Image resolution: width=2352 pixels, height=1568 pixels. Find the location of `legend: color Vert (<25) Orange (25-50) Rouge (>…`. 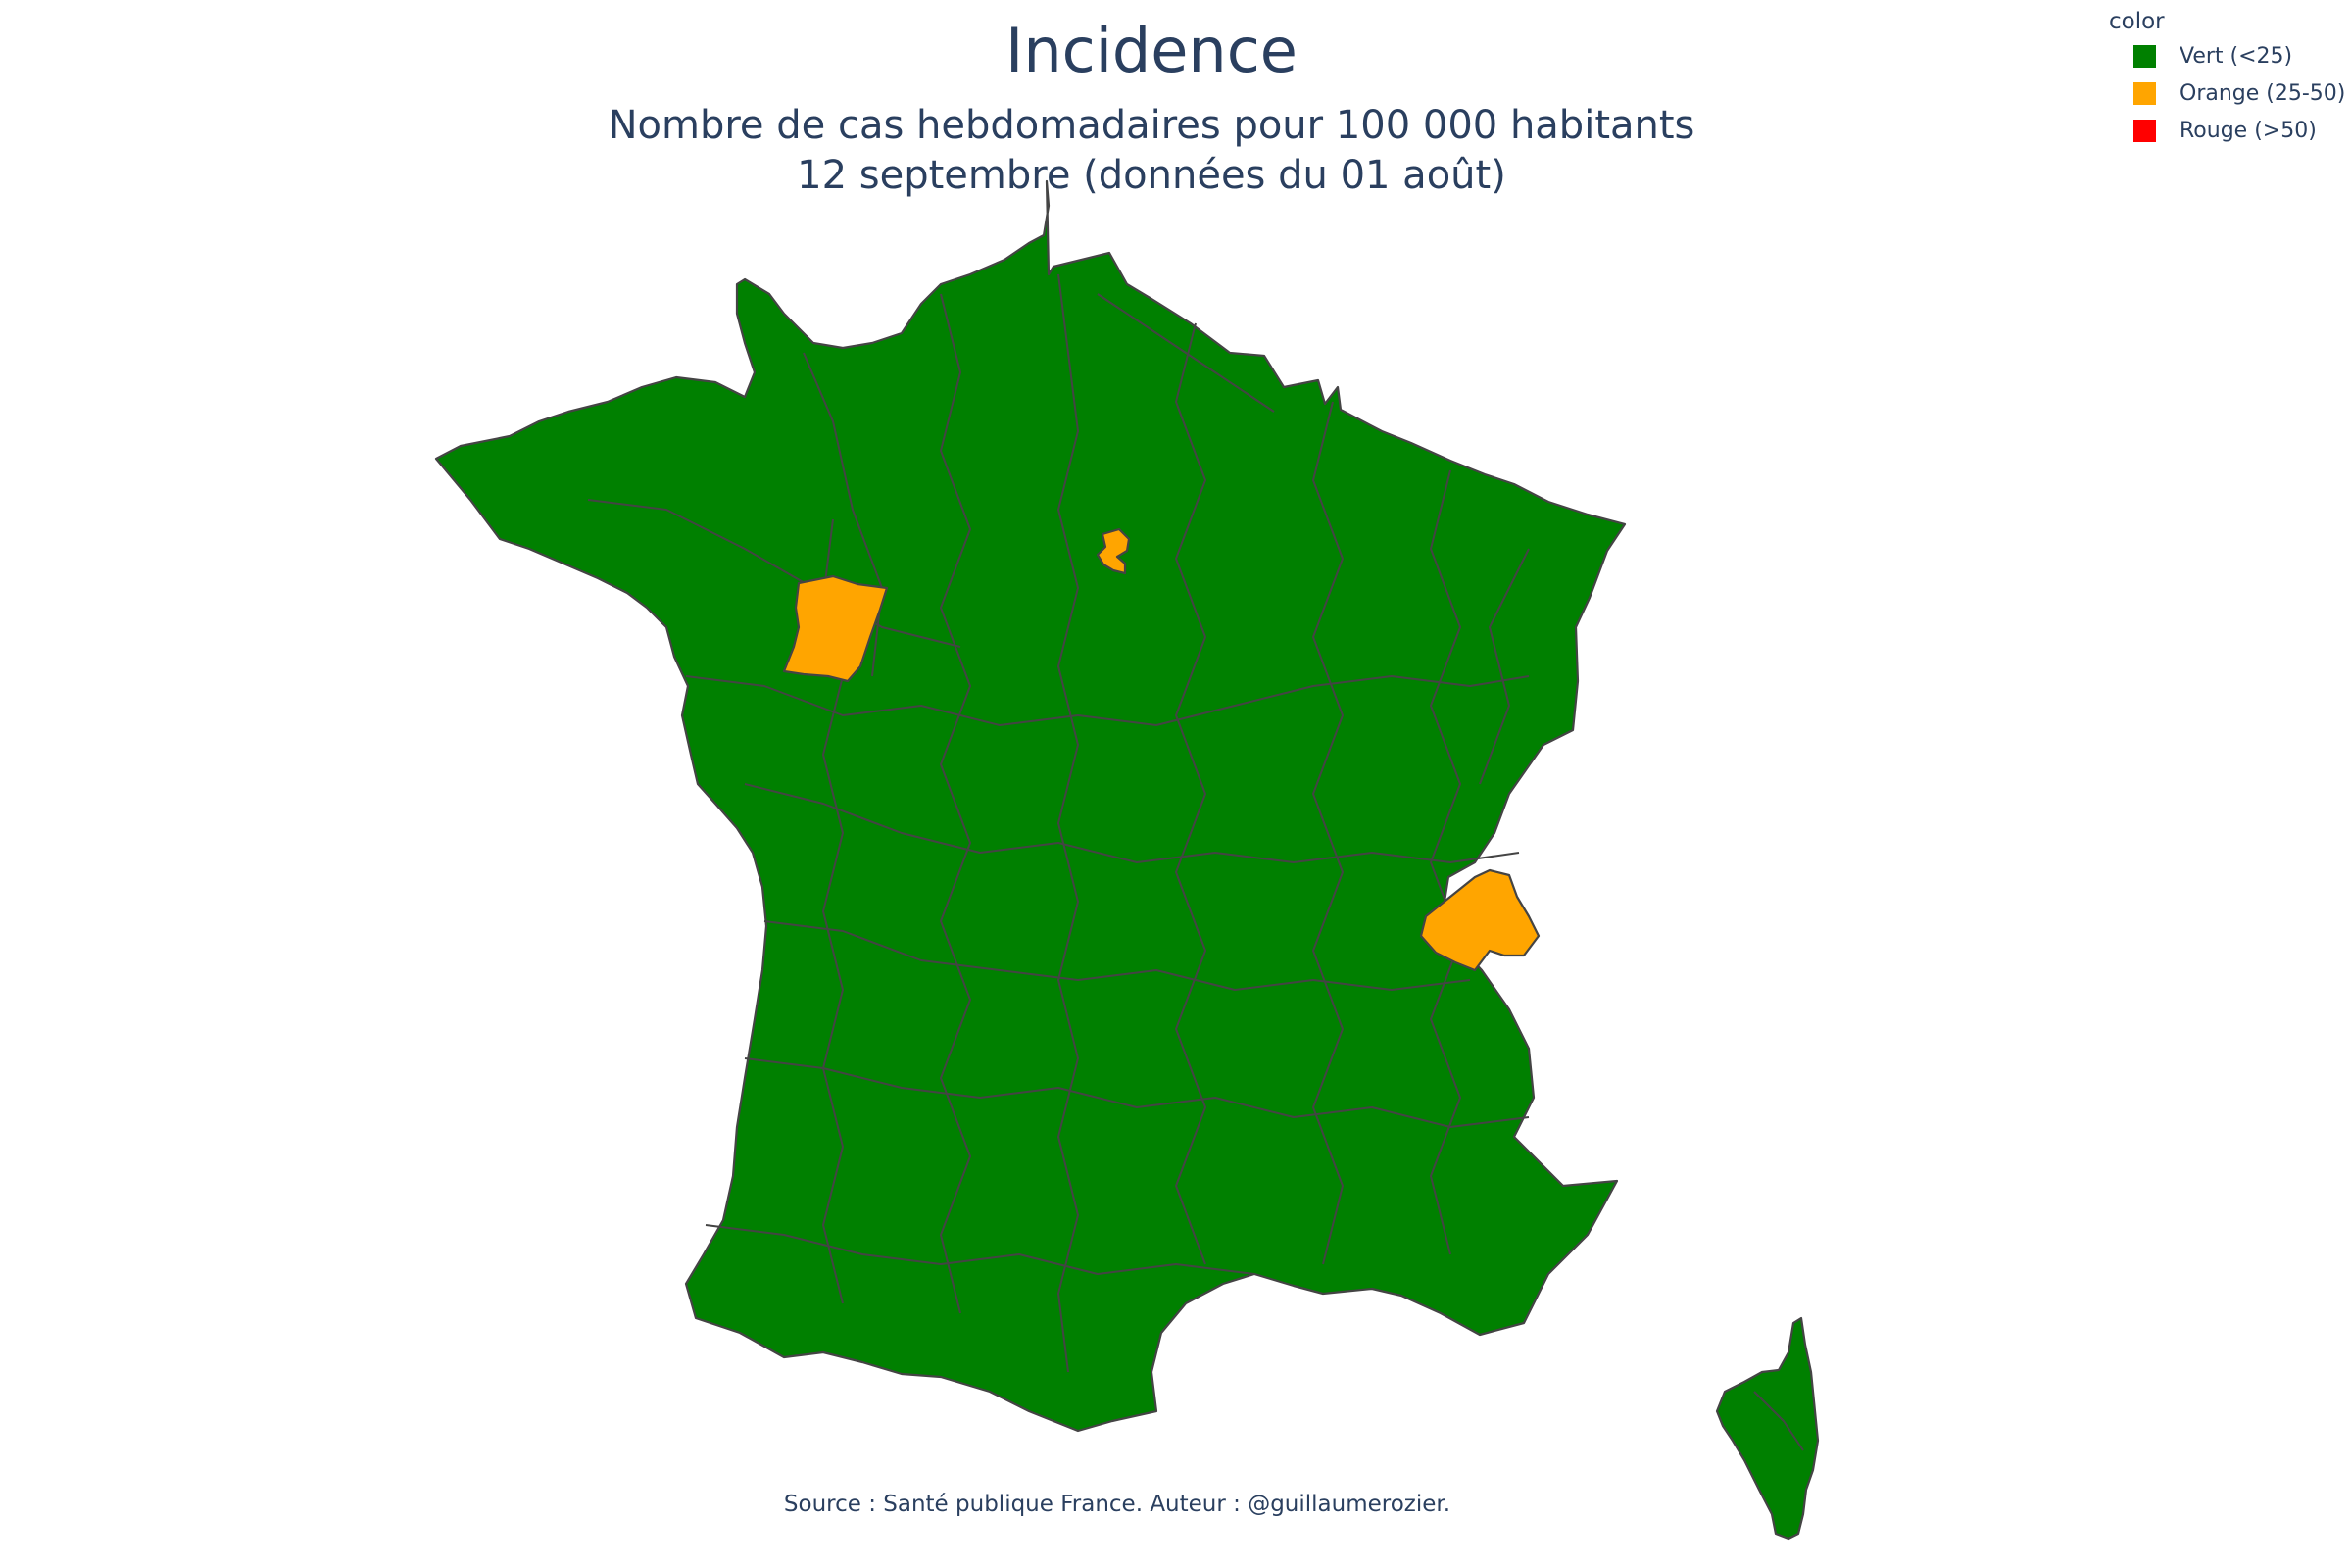

legend: color Vert (<25) Orange (25-50) Rouge (>… is located at coordinates (2221, 77).